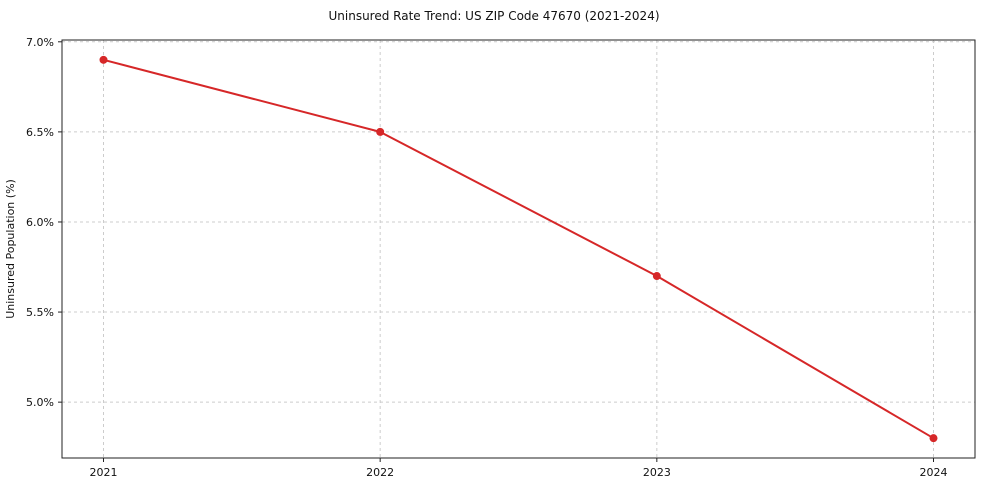 This screenshot has height=490, width=989. What do you see at coordinates (40, 402) in the screenshot?
I see `y-tick-label: 5.0%` at bounding box center [40, 402].